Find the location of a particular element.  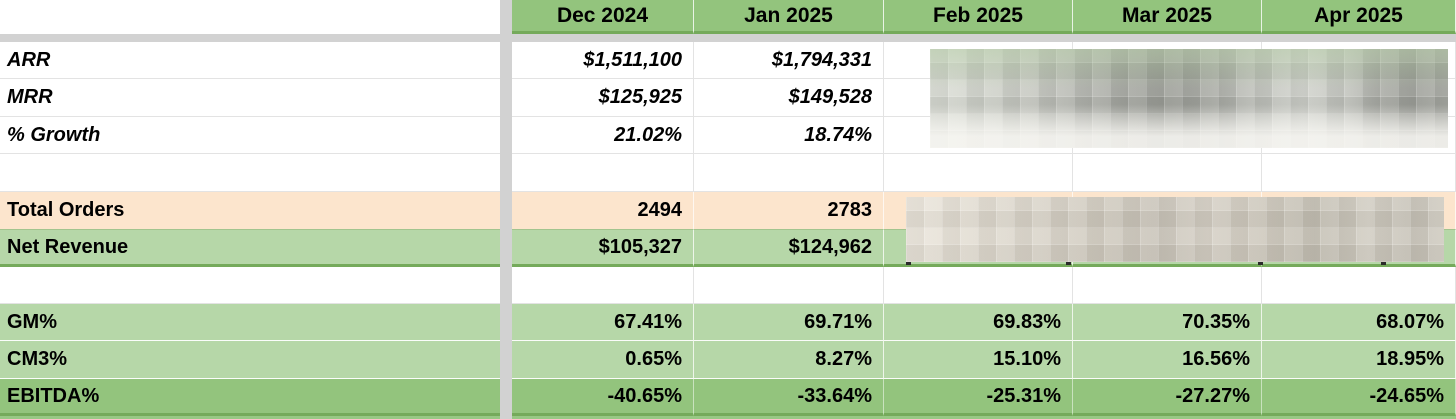

cell-mrr-jan: $149,528 is located at coordinates (789, 98).